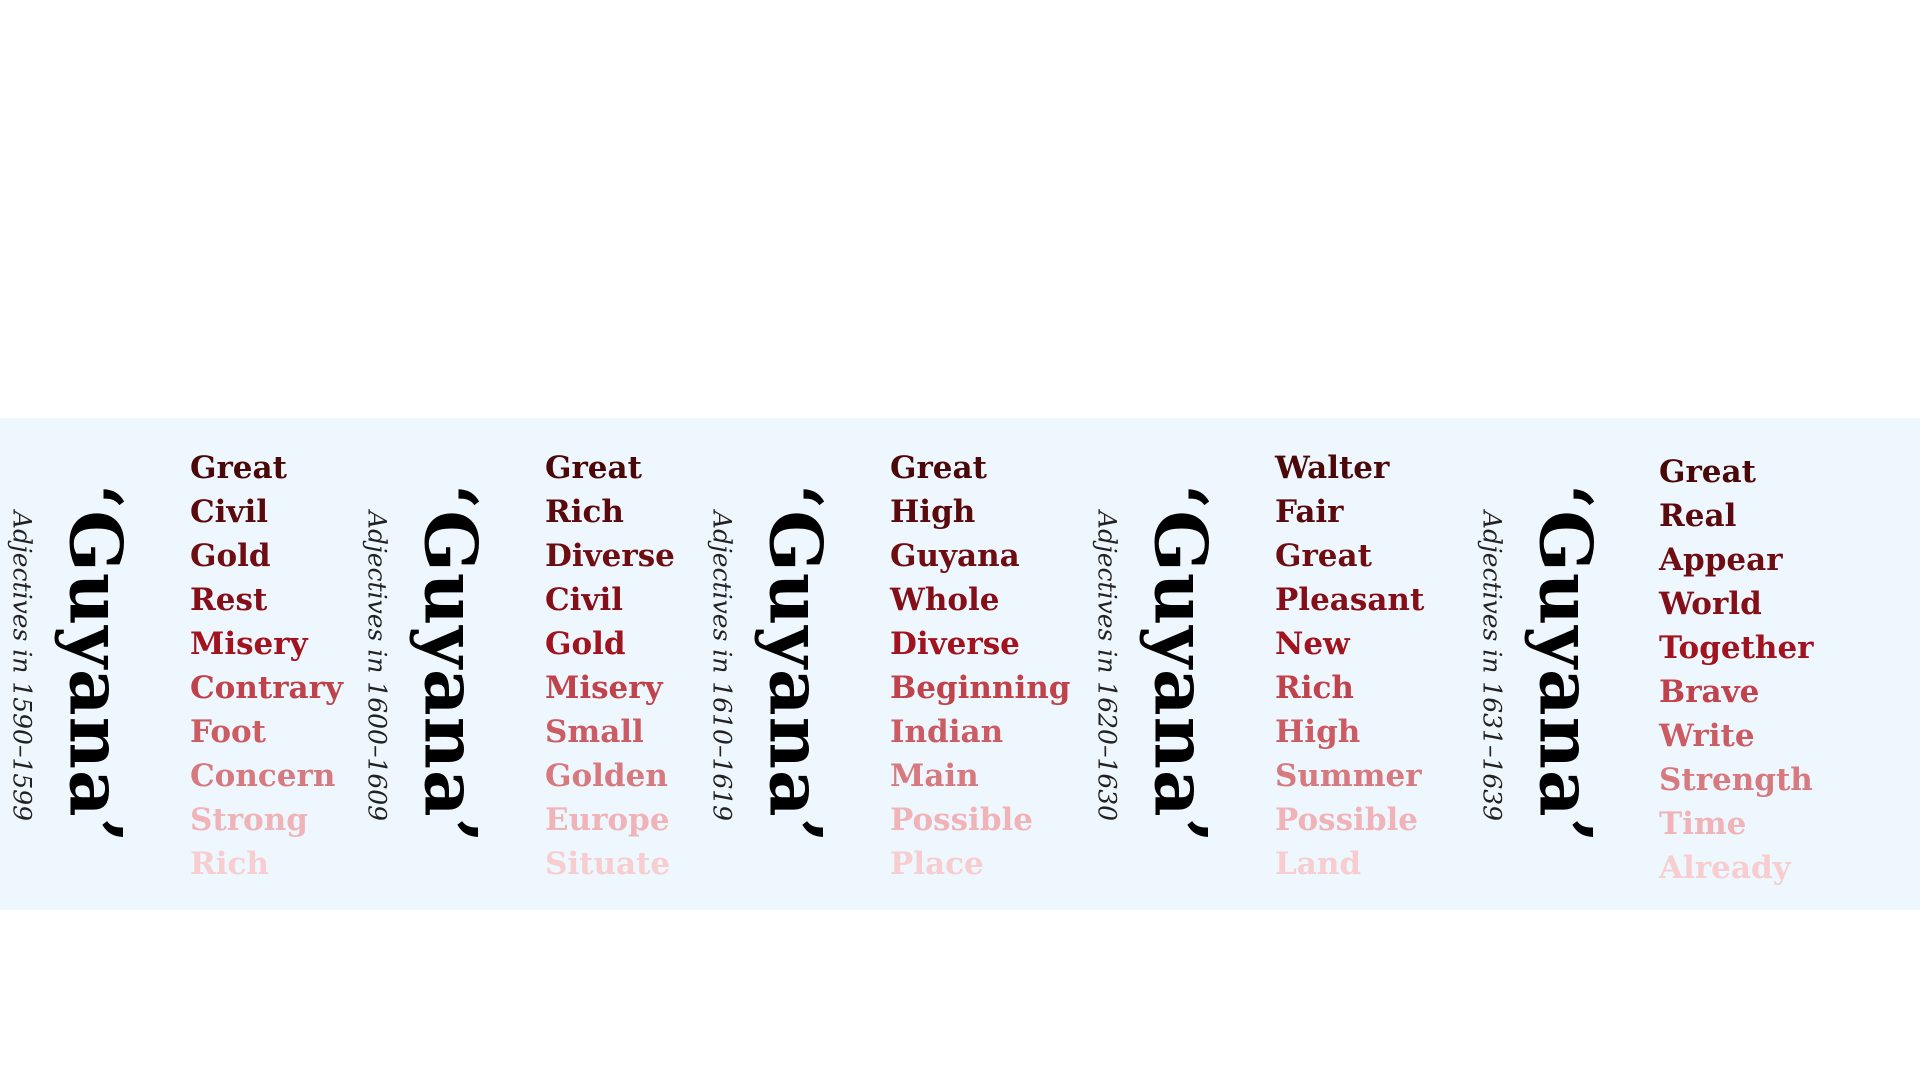 This screenshot has height=1080, width=1920. I want to click on adjective-item: Brave, so click(1709, 692).